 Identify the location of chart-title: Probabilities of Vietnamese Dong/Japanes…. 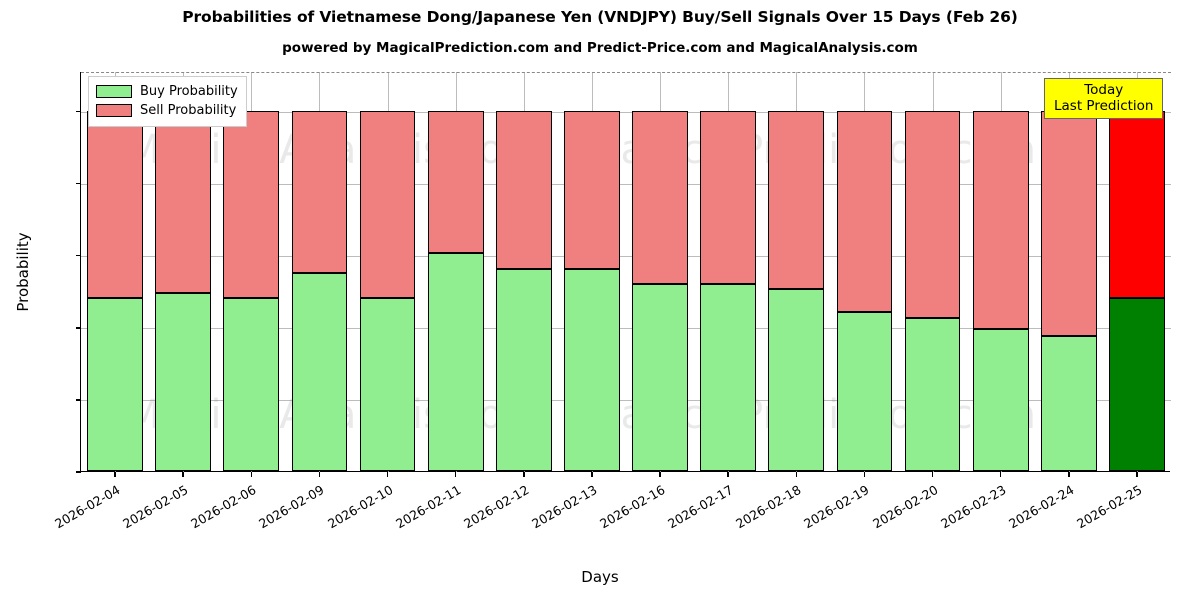
(600, 17).